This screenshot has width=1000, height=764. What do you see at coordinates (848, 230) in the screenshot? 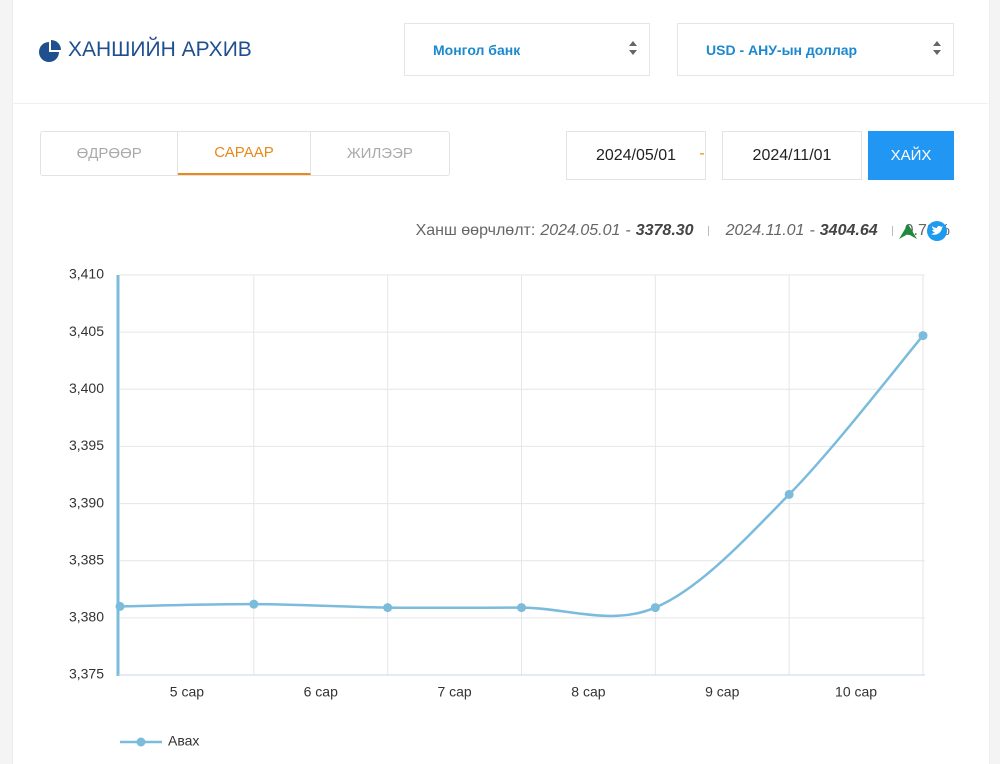
I see `end-value: 3404.64` at bounding box center [848, 230].